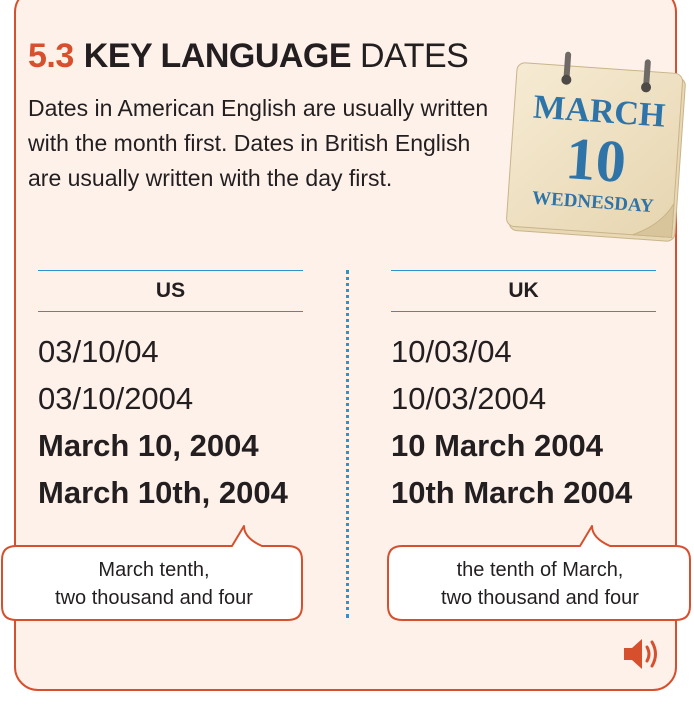 The width and height of the screenshot is (694, 706). Describe the element at coordinates (512, 492) in the screenshot. I see `uk-date-ordinal: 10th March 2004` at that location.